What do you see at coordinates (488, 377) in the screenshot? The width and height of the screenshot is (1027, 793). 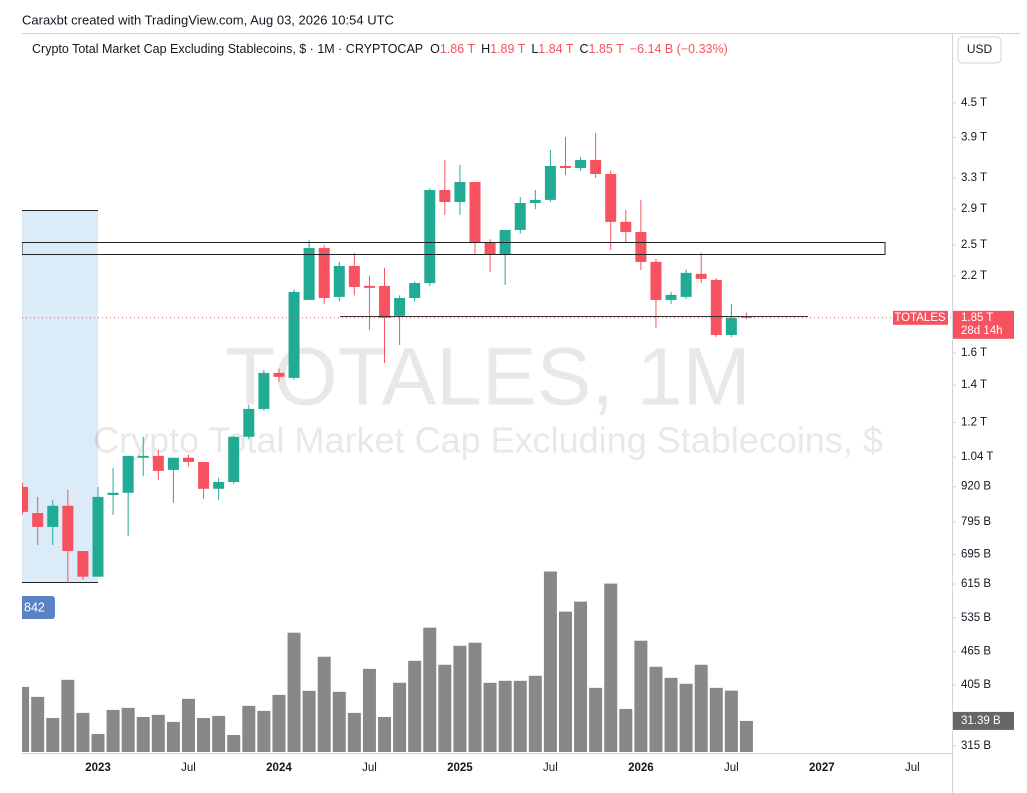 I see `watermark: TOTALES, 1M` at bounding box center [488, 377].